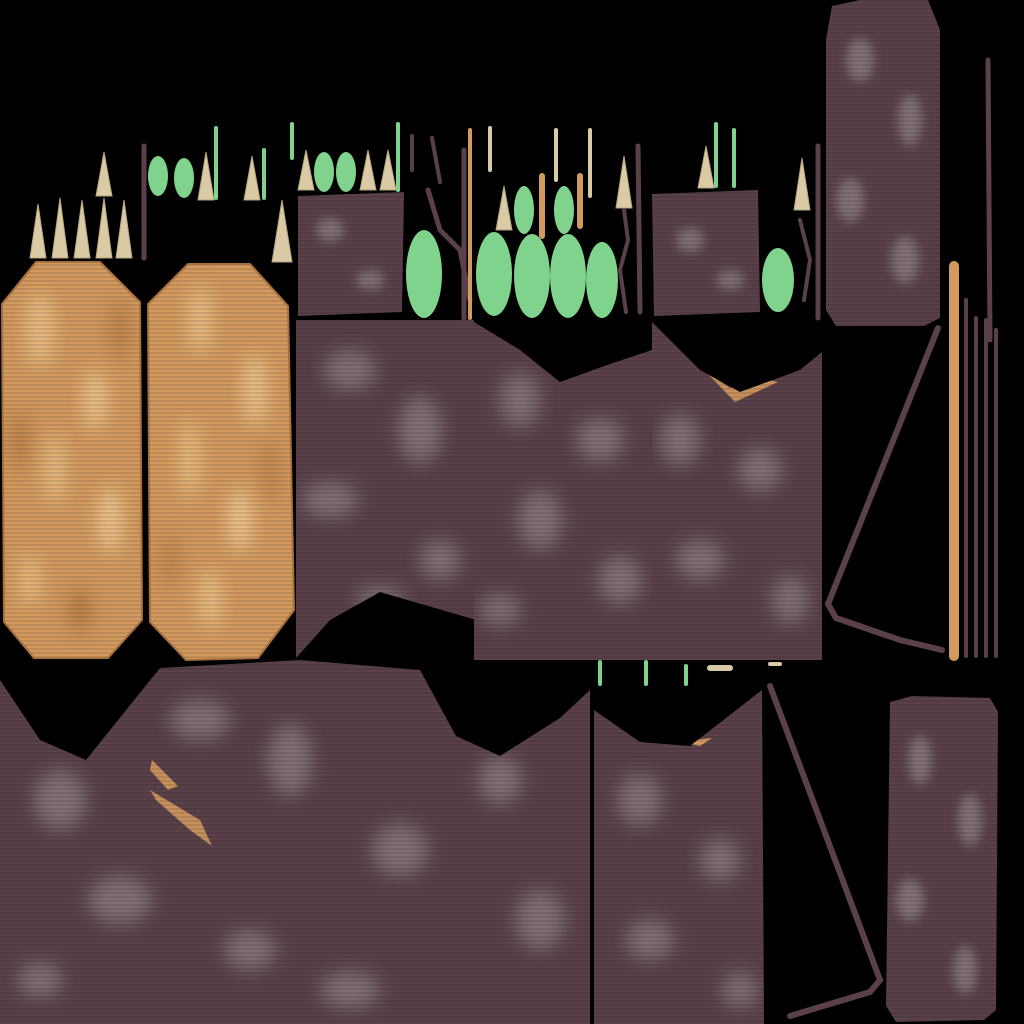 Image resolution: width=1024 pixels, height=1024 pixels. Describe the element at coordinates (386, 489) in the screenshot. I see `bark-panel-mid-left` at that location.